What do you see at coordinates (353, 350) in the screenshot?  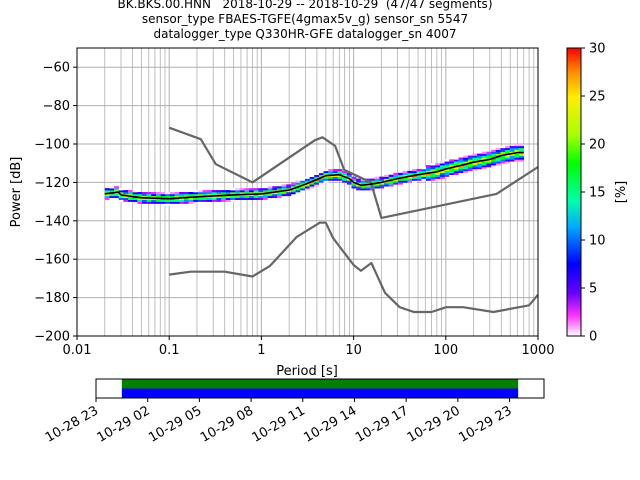 I see `x-tick-label: 10` at bounding box center [353, 350].